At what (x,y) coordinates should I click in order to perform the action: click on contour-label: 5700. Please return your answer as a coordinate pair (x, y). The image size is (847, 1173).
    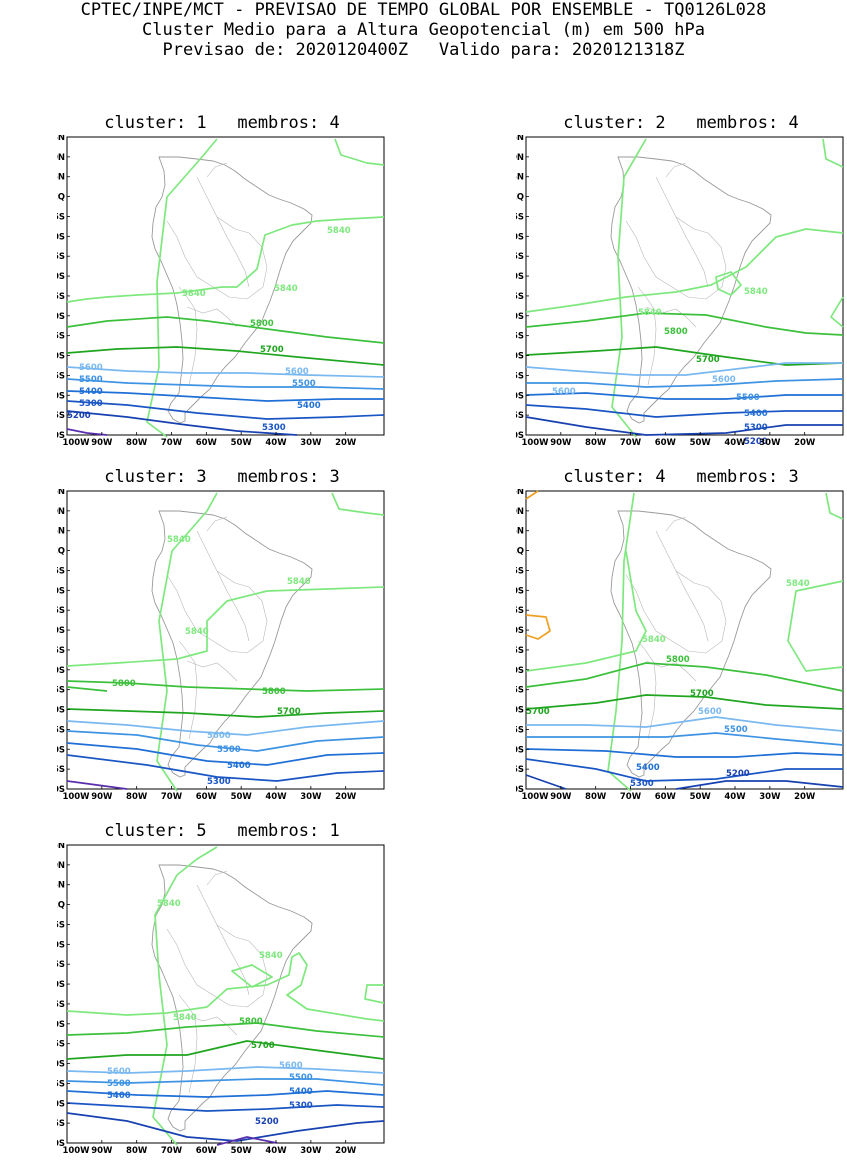
    Looking at the image, I should click on (538, 712).